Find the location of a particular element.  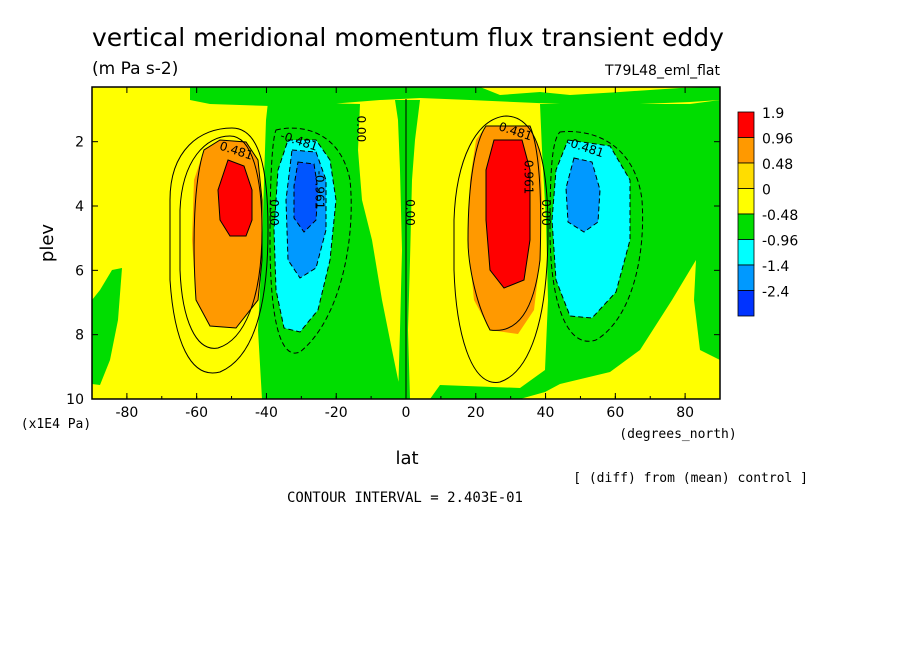

y-tick-label: 4 is located at coordinates (79, 207).